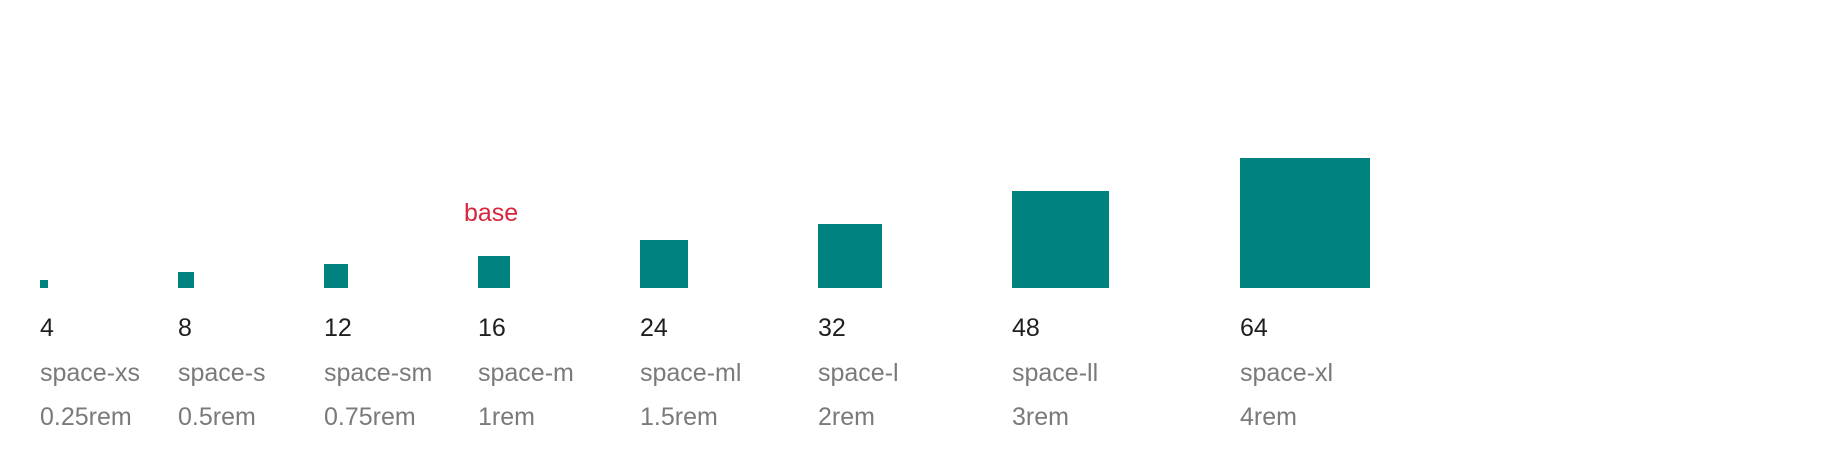  I want to click on token-name: space-l, so click(858, 373).